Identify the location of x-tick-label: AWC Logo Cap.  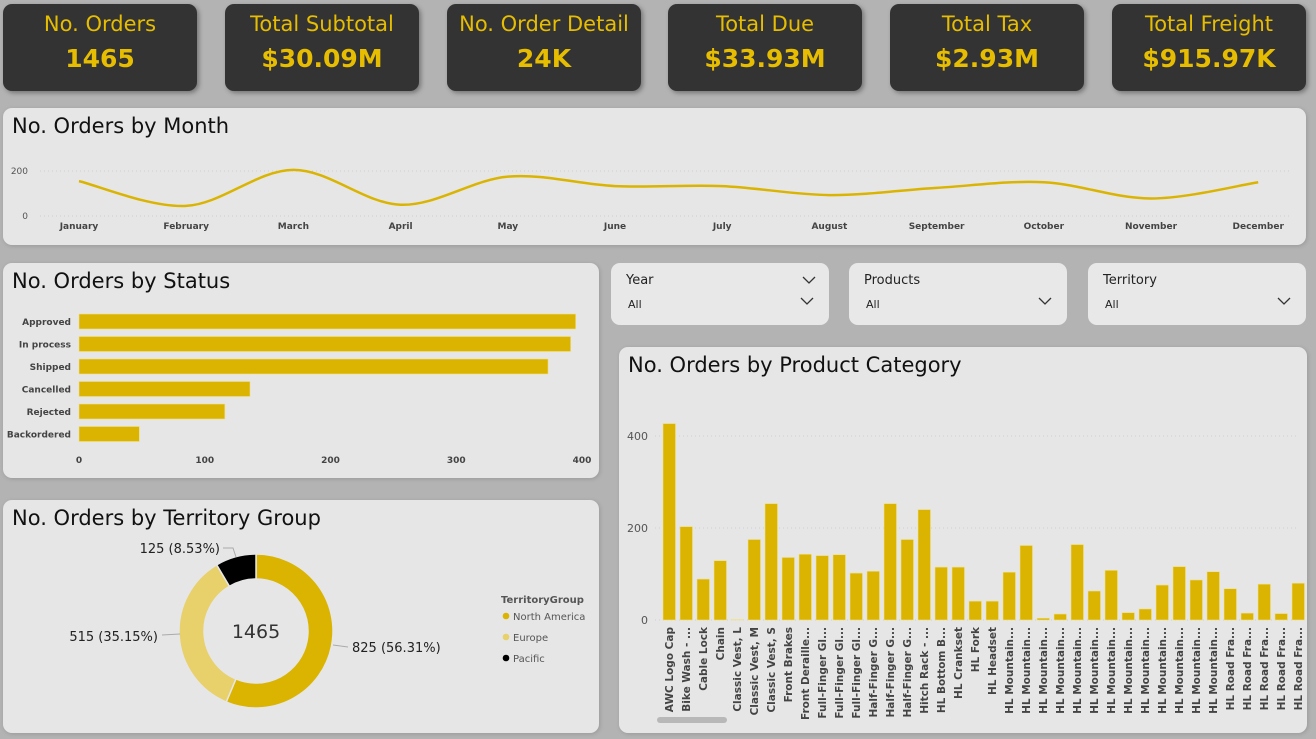
(670, 670).